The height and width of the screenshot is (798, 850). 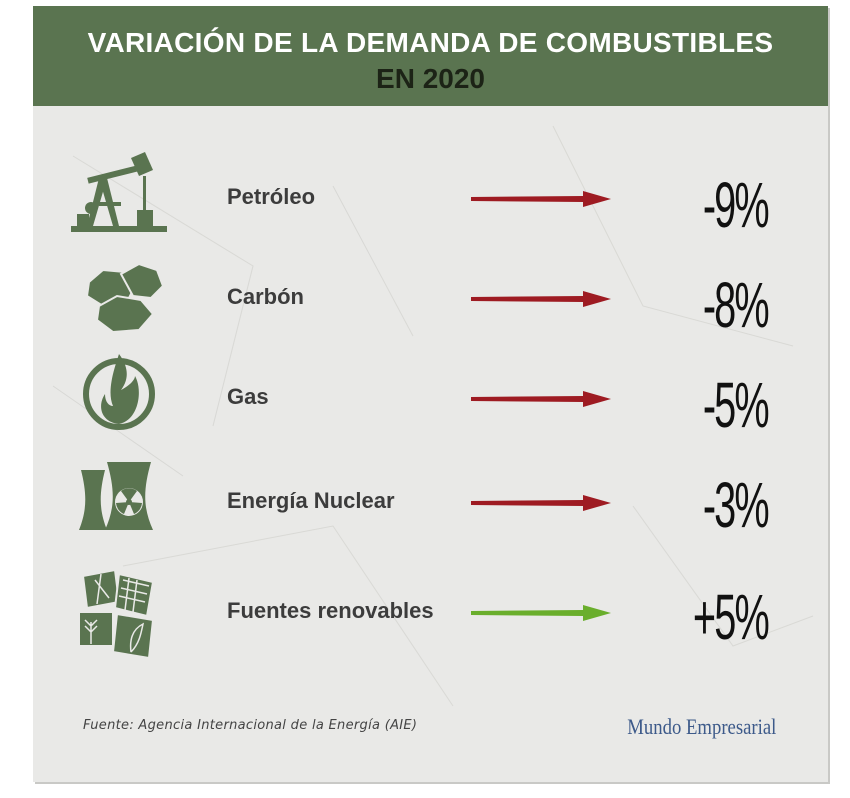 What do you see at coordinates (736, 505) in the screenshot?
I see `value-nuclear: -3%` at bounding box center [736, 505].